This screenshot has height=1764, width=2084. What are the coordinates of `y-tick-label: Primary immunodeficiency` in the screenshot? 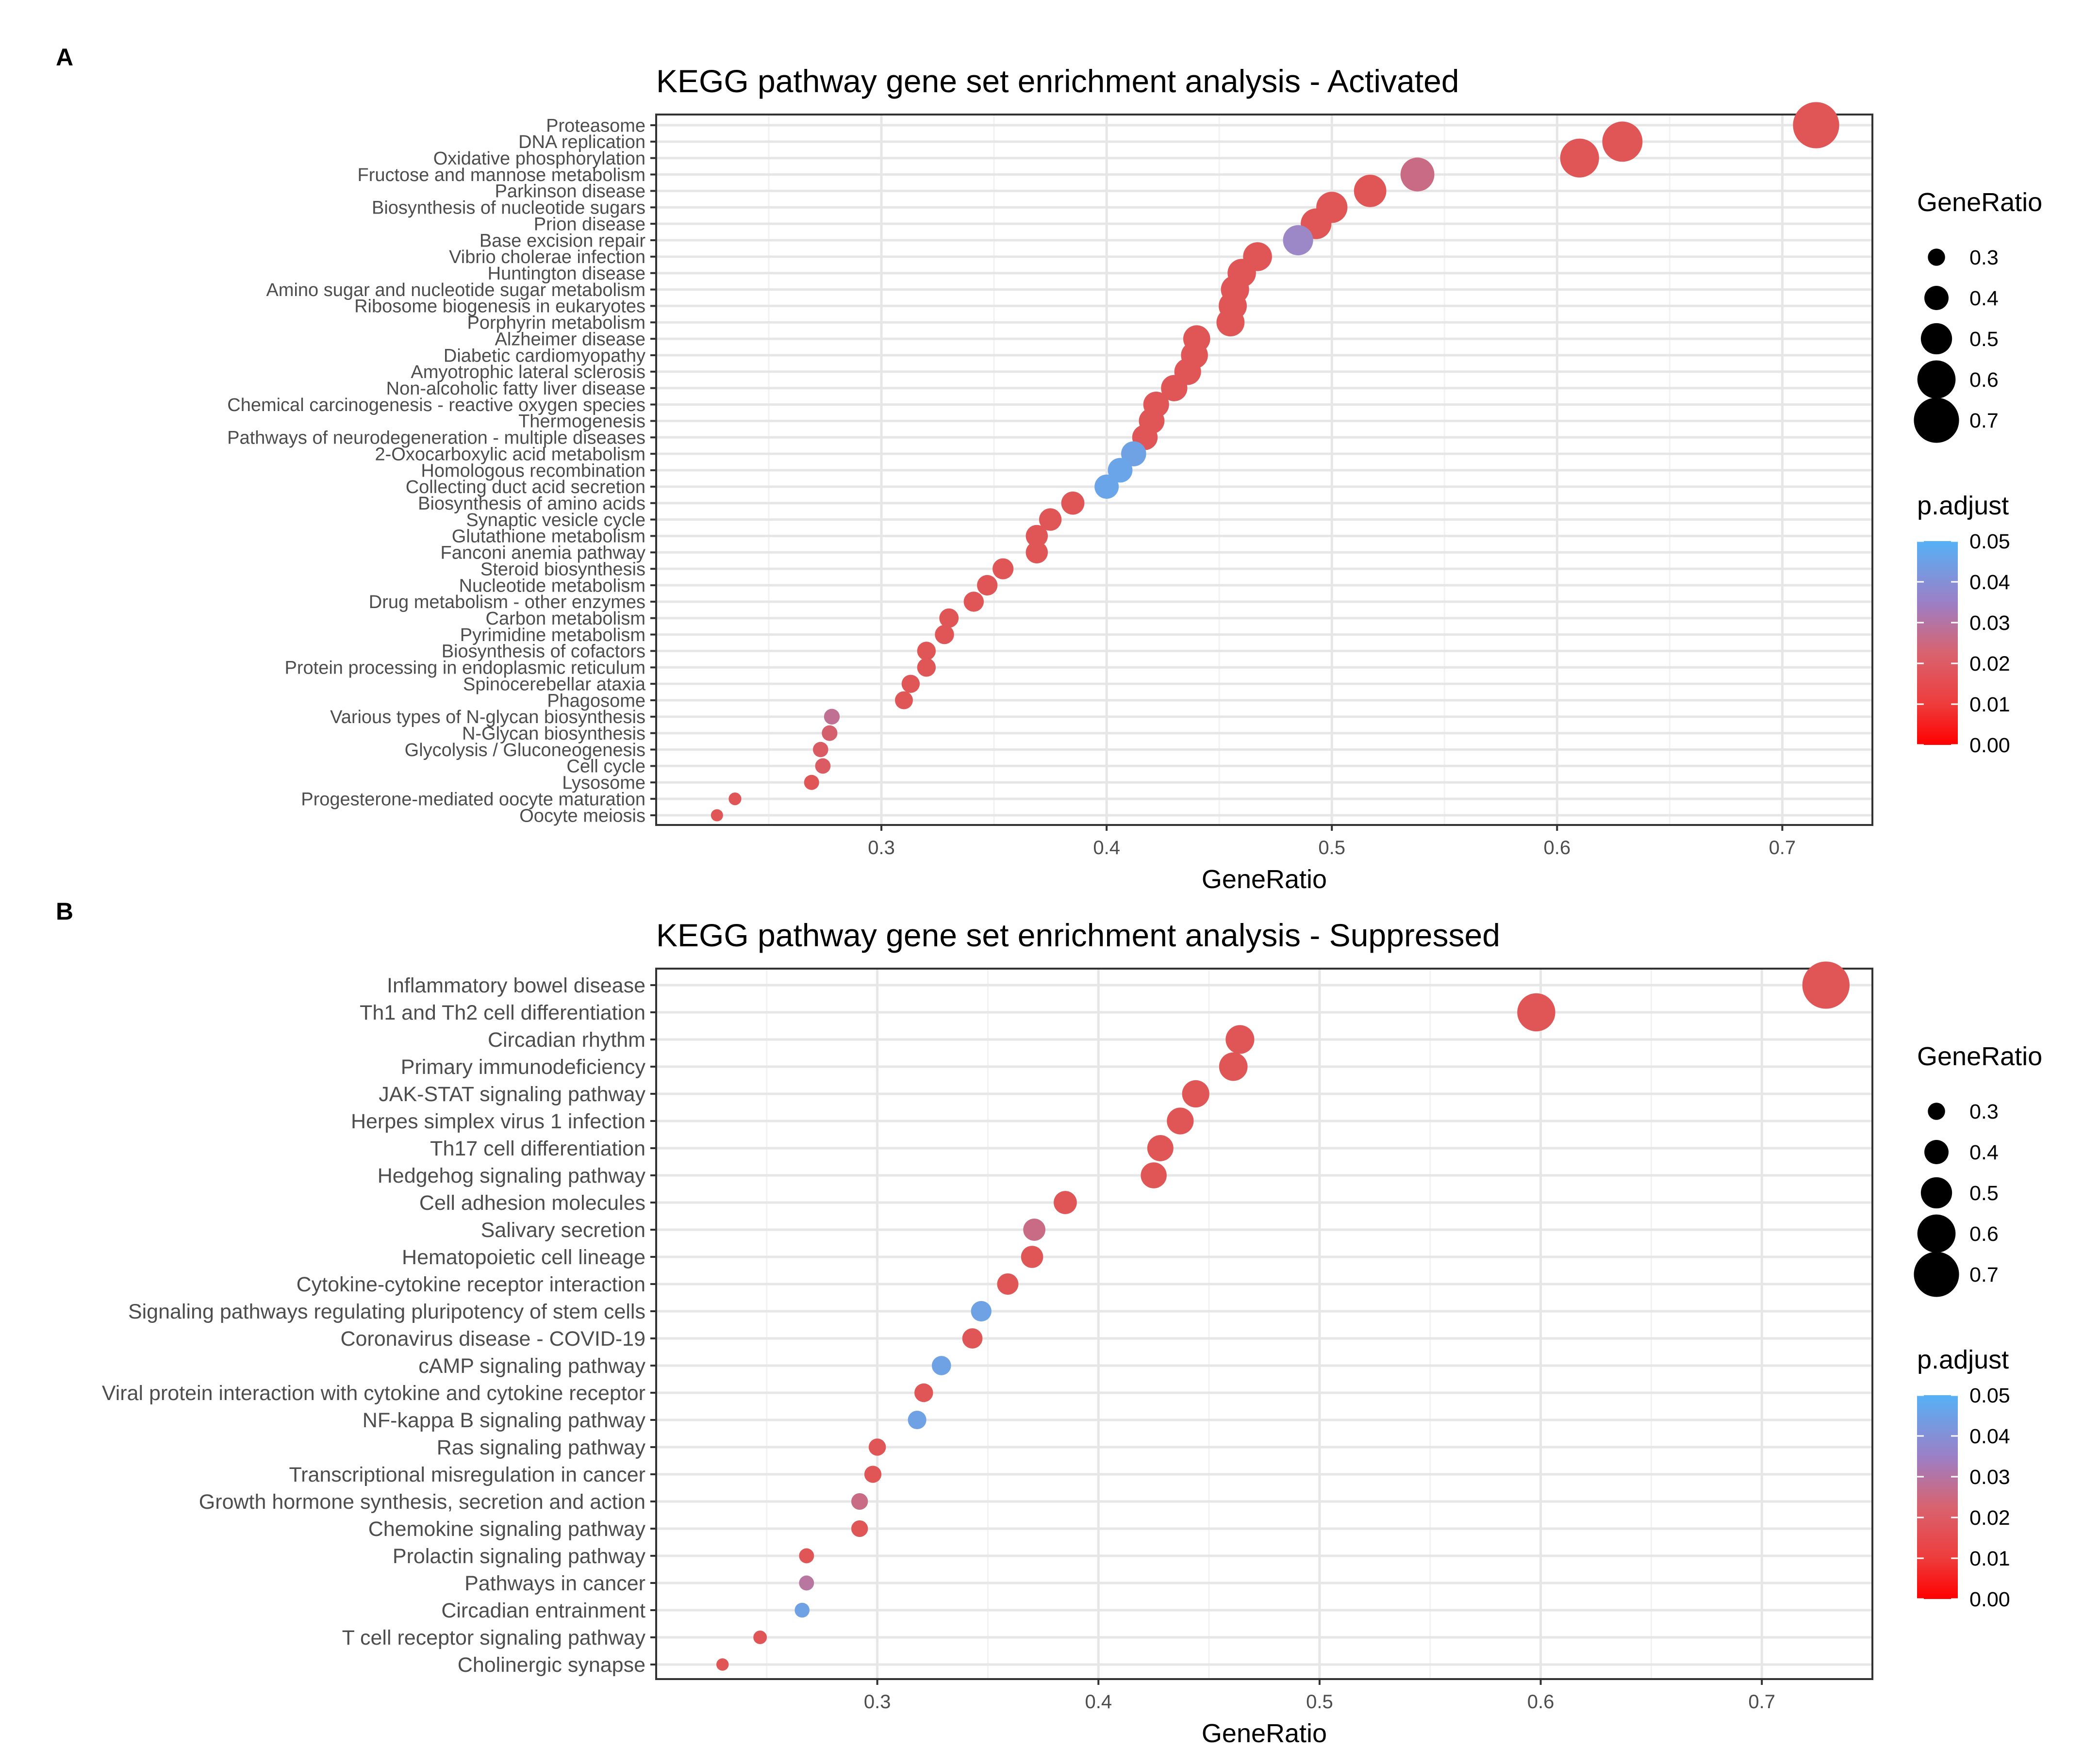 It's located at (523, 1067).